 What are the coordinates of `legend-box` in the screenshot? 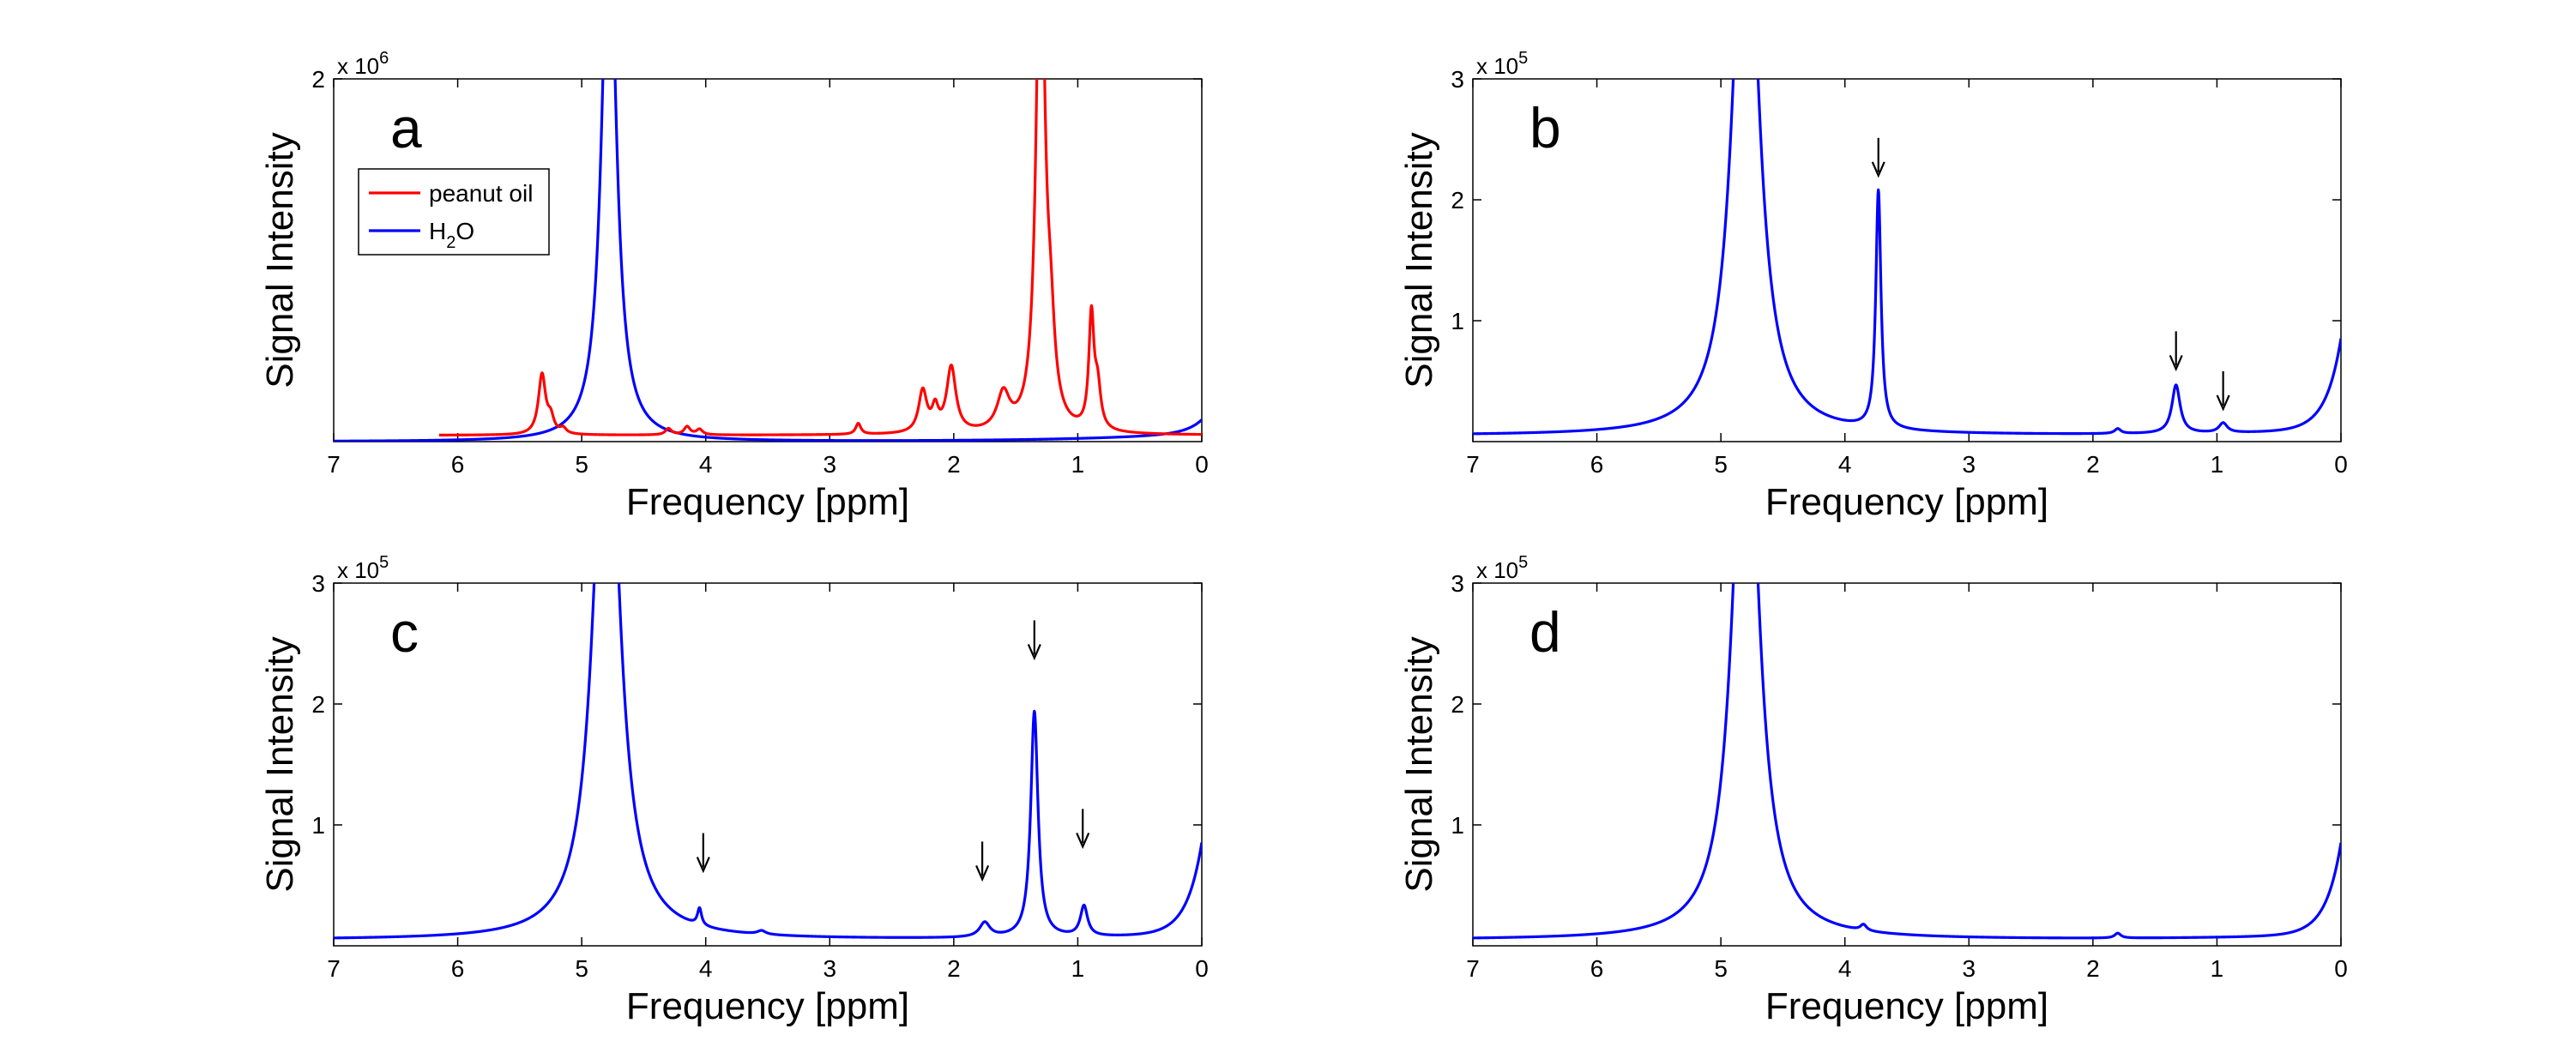 It's located at (454, 212).